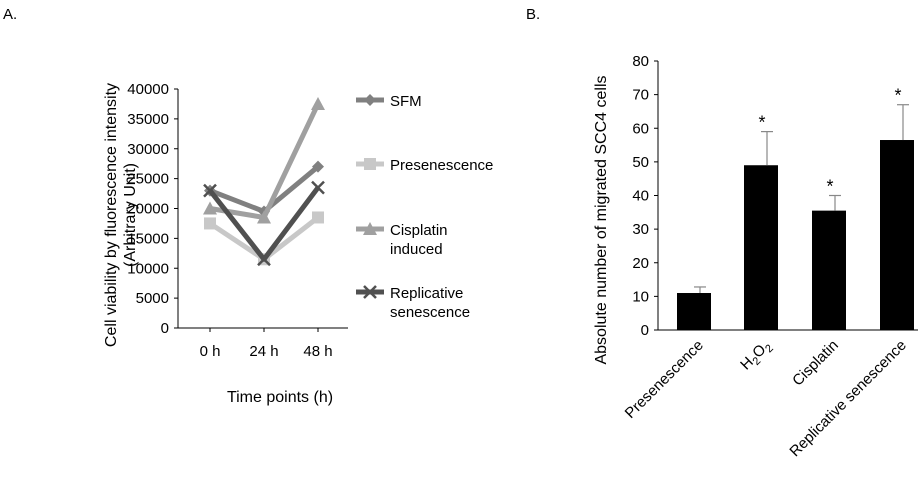 This screenshot has width=924, height=489. I want to click on legend-label-line: Replicative, so click(426, 293).